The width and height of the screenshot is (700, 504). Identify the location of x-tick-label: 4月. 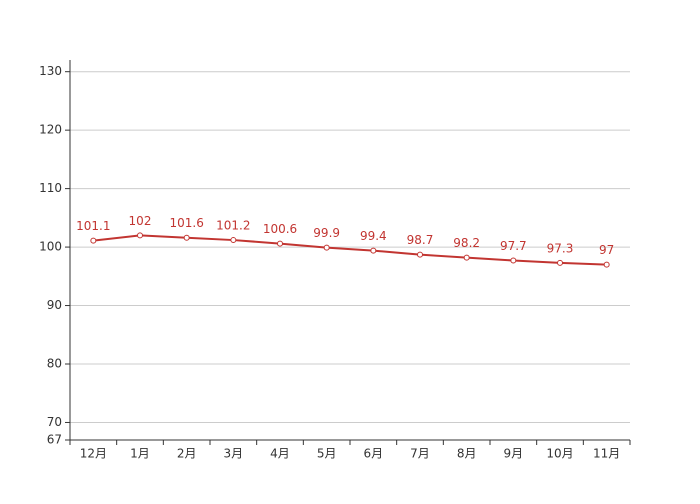
(280, 454).